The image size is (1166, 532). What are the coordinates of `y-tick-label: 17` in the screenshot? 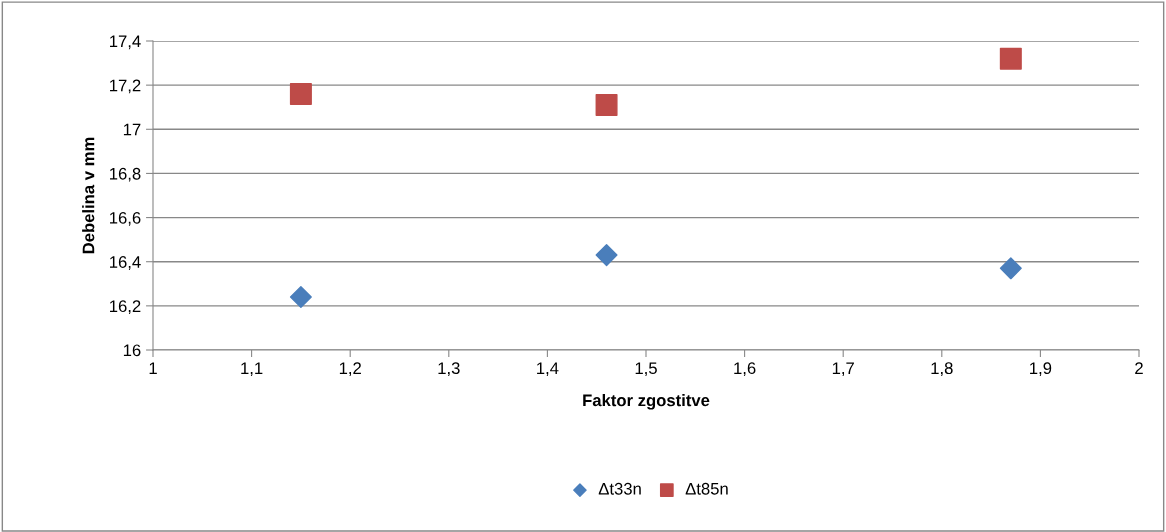 It's located at (132, 129).